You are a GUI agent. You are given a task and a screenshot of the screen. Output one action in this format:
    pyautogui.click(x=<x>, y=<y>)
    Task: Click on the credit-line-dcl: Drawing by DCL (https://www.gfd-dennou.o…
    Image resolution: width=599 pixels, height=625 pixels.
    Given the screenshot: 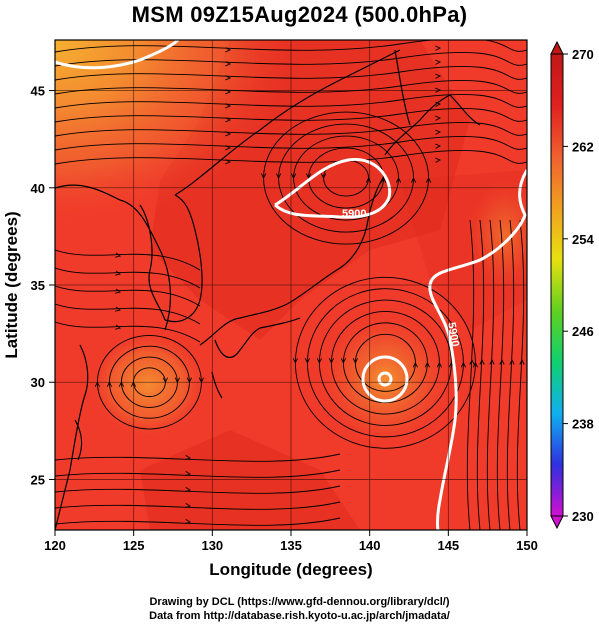 What is the action you would take?
    pyautogui.click(x=299, y=602)
    